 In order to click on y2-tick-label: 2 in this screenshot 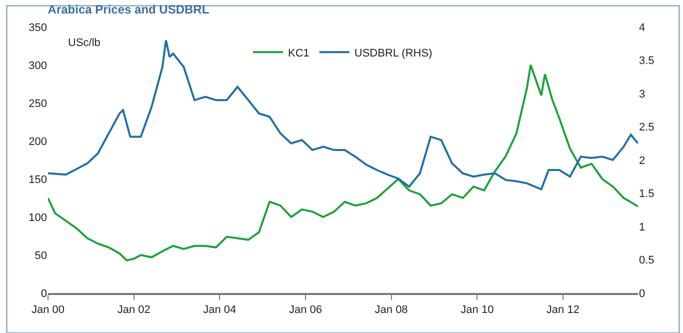, I will do `click(642, 160)`.